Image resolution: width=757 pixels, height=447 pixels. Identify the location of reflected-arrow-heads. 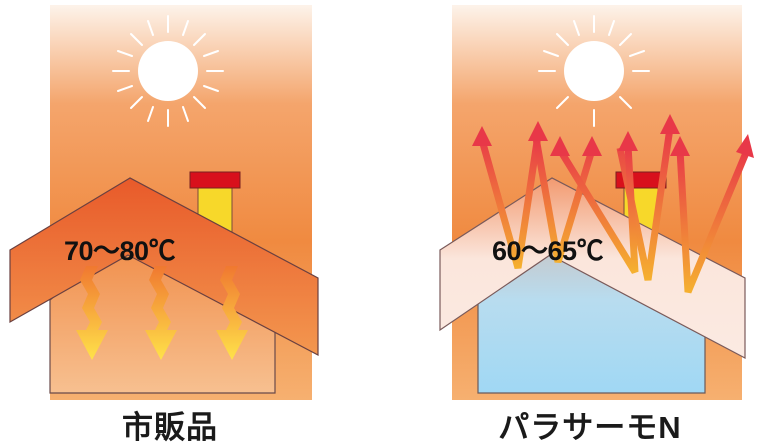
(613, 136).